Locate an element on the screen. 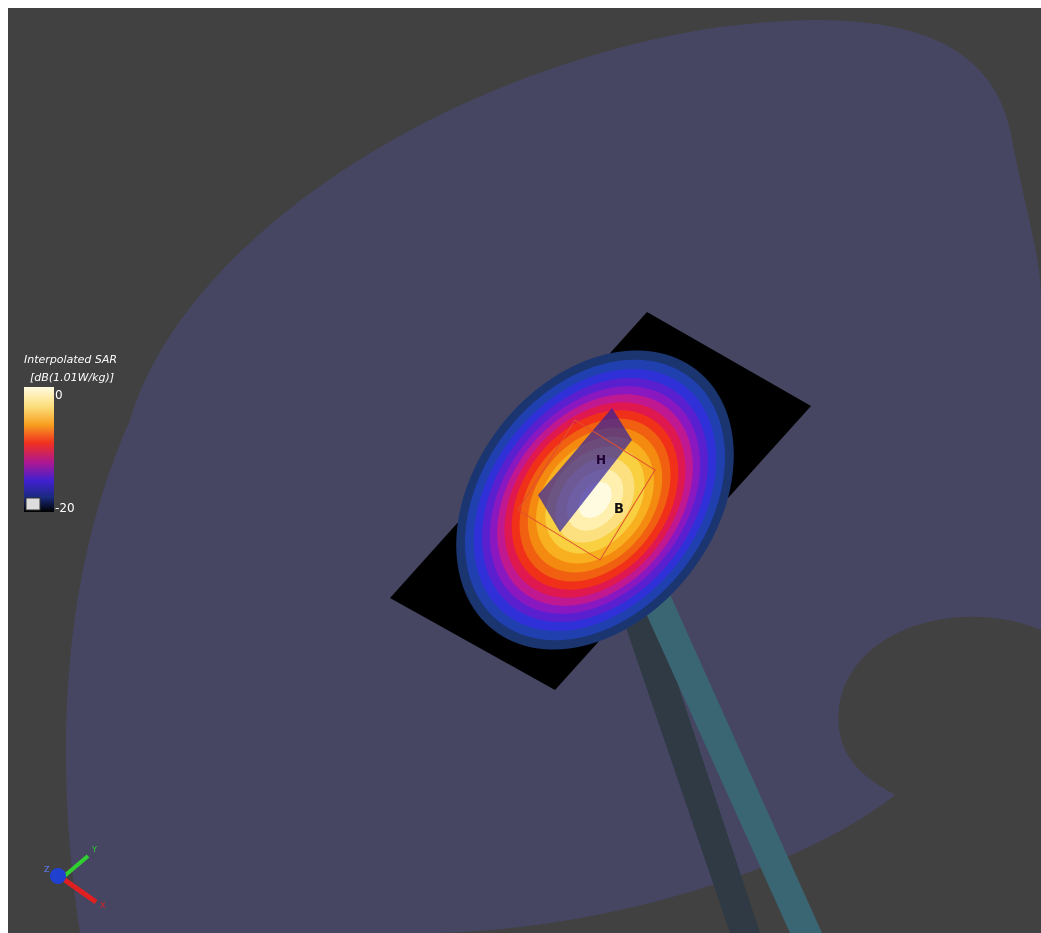 The image size is (1041, 933). legend-title: Interpolated SAR is located at coordinates (70, 359).